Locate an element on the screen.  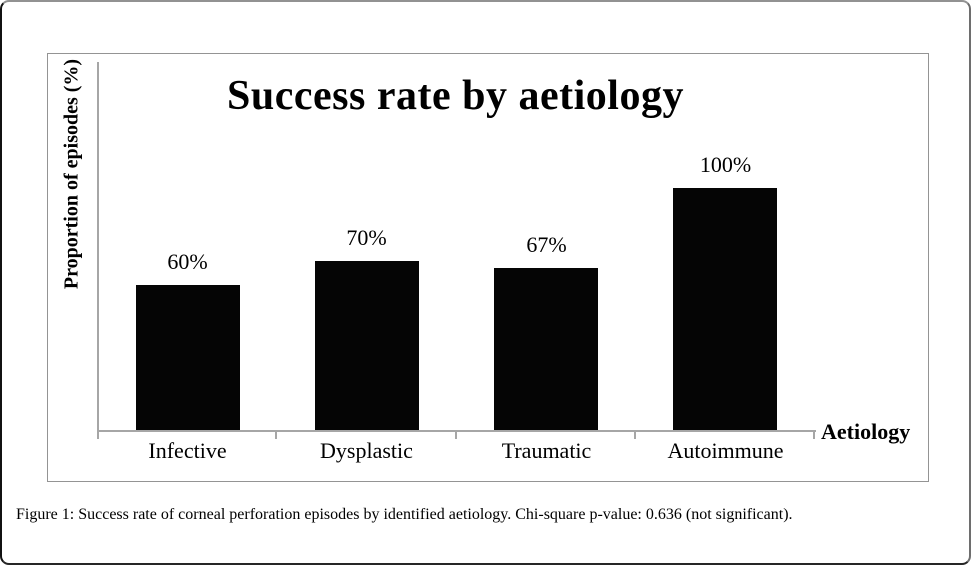
bar-value-label: 70% is located at coordinates (366, 237).